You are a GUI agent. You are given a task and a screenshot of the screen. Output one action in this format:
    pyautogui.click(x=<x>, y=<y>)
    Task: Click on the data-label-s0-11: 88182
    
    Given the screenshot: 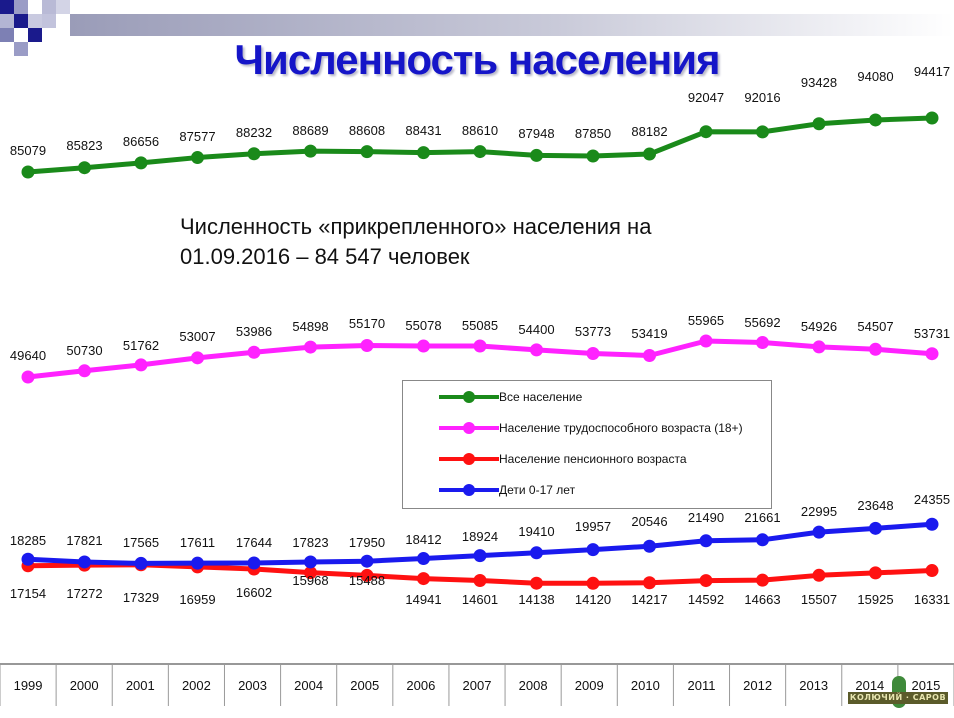 What is the action you would take?
    pyautogui.click(x=649, y=131)
    